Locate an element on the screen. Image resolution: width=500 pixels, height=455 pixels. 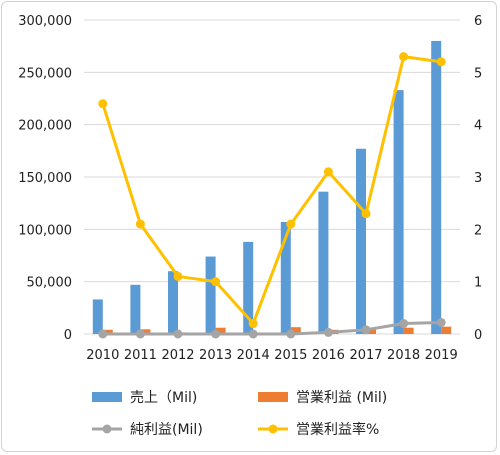
right-tick-label: 3 is located at coordinates (478, 178).